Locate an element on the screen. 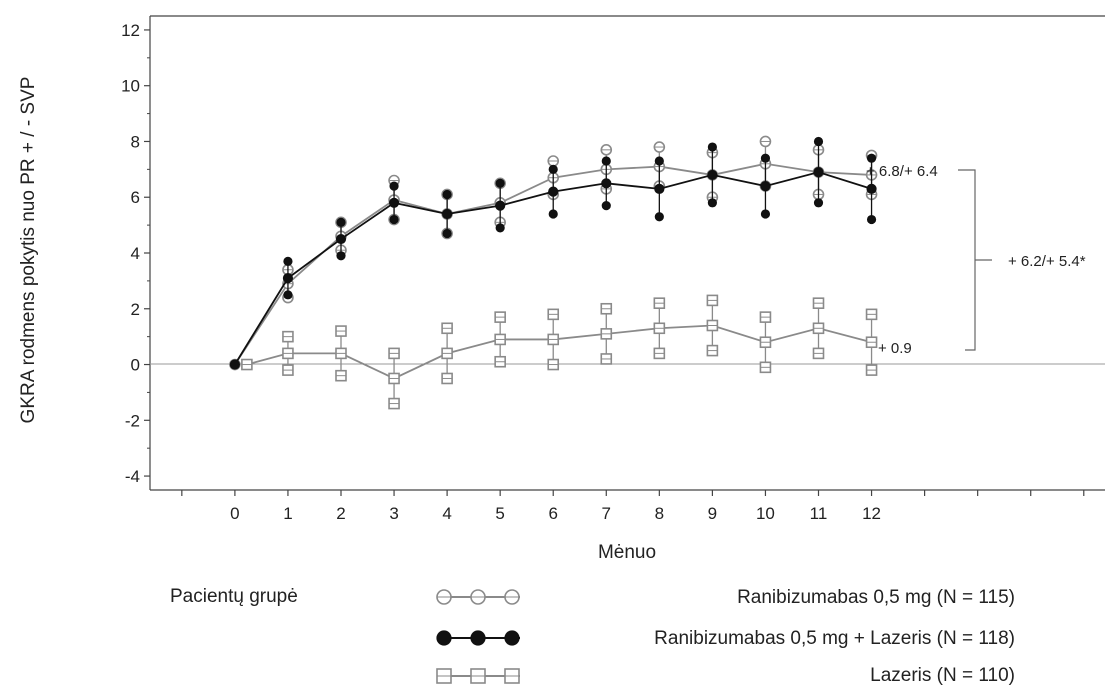 The width and height of the screenshot is (1113, 686). y-tick-label: 10 is located at coordinates (130, 86).